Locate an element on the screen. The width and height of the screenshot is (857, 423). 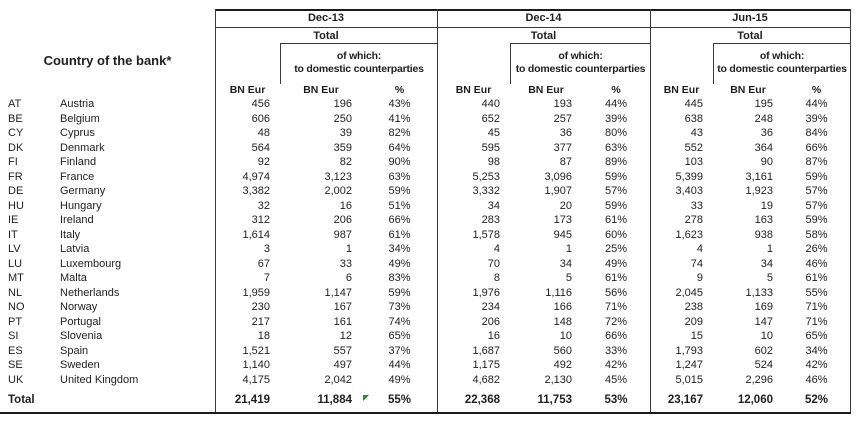
dec13-total-value: 1,521 is located at coordinates (256, 350).